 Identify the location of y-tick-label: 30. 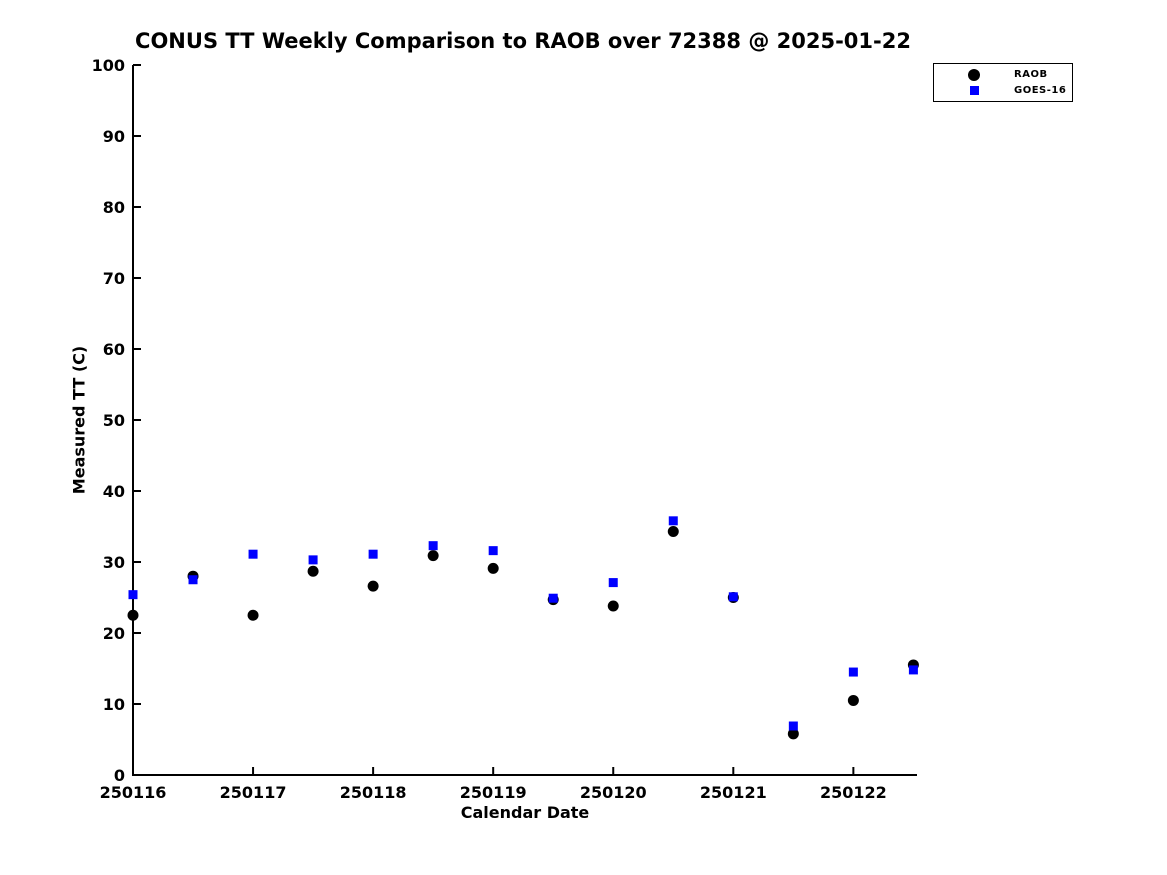
(114, 562).